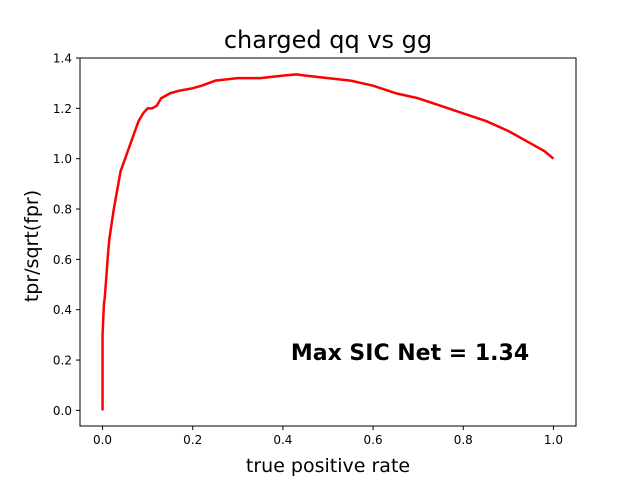  Describe the element at coordinates (62, 59) in the screenshot. I see `y-tick-label: 1.4` at that location.